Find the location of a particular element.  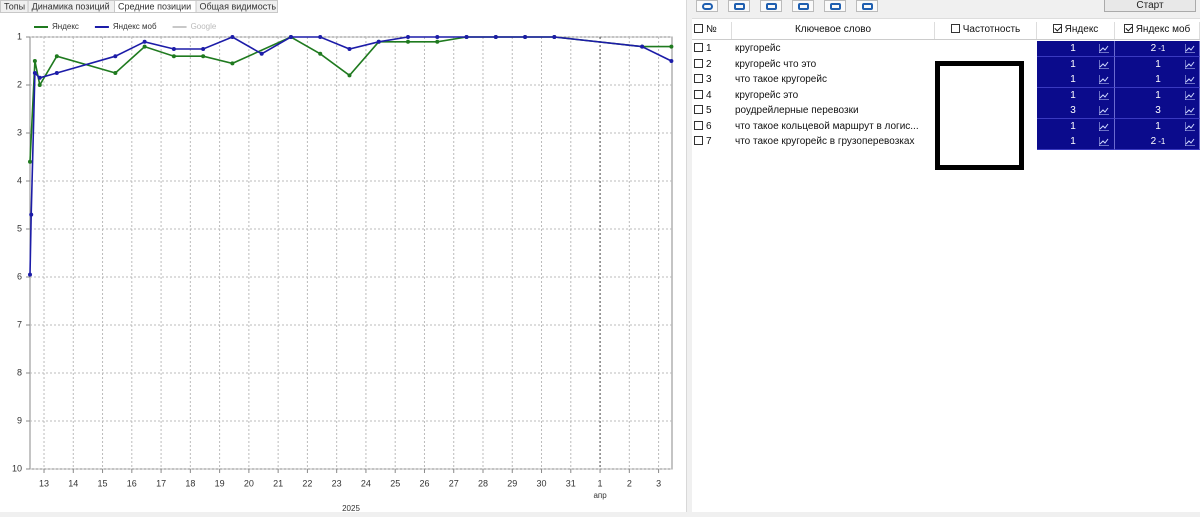

legend-label: Google is located at coordinates (204, 26).